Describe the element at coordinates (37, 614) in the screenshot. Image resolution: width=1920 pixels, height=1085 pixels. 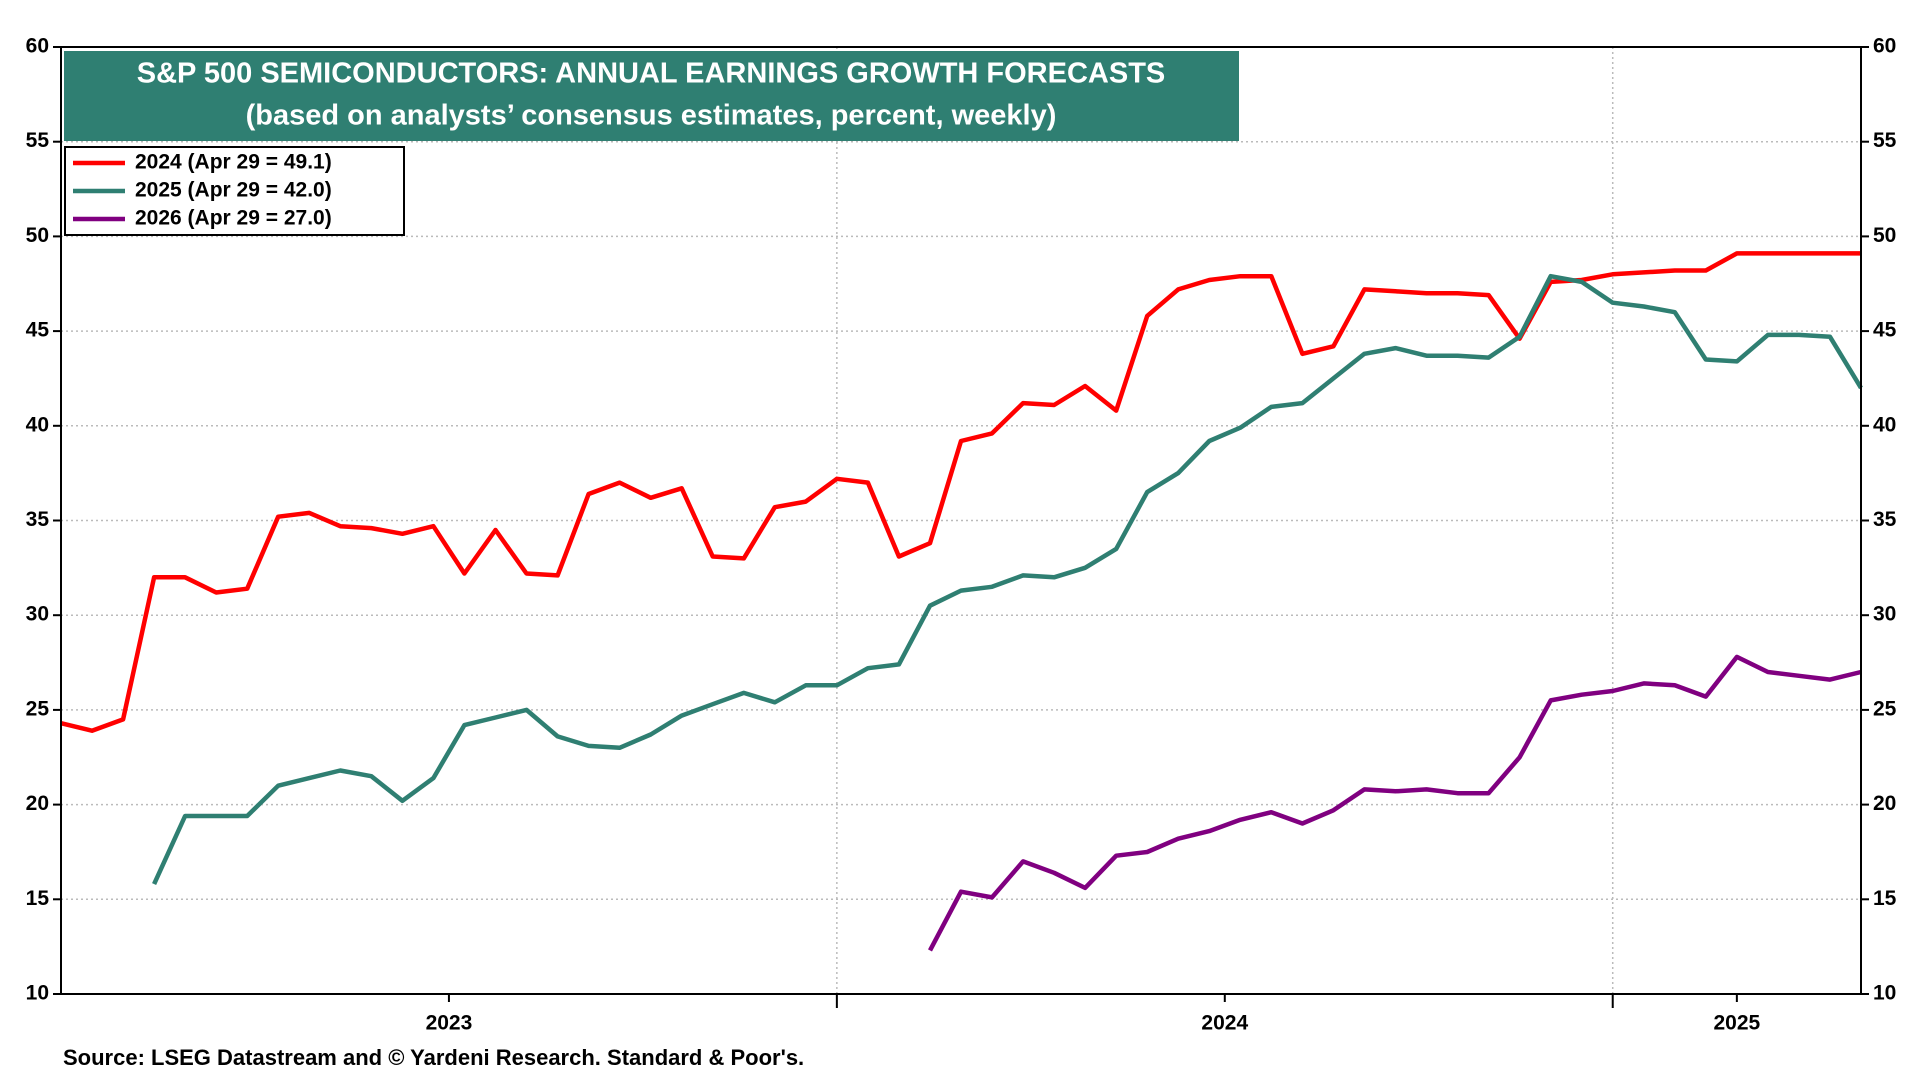
I see `y-tick-label: 30` at that location.